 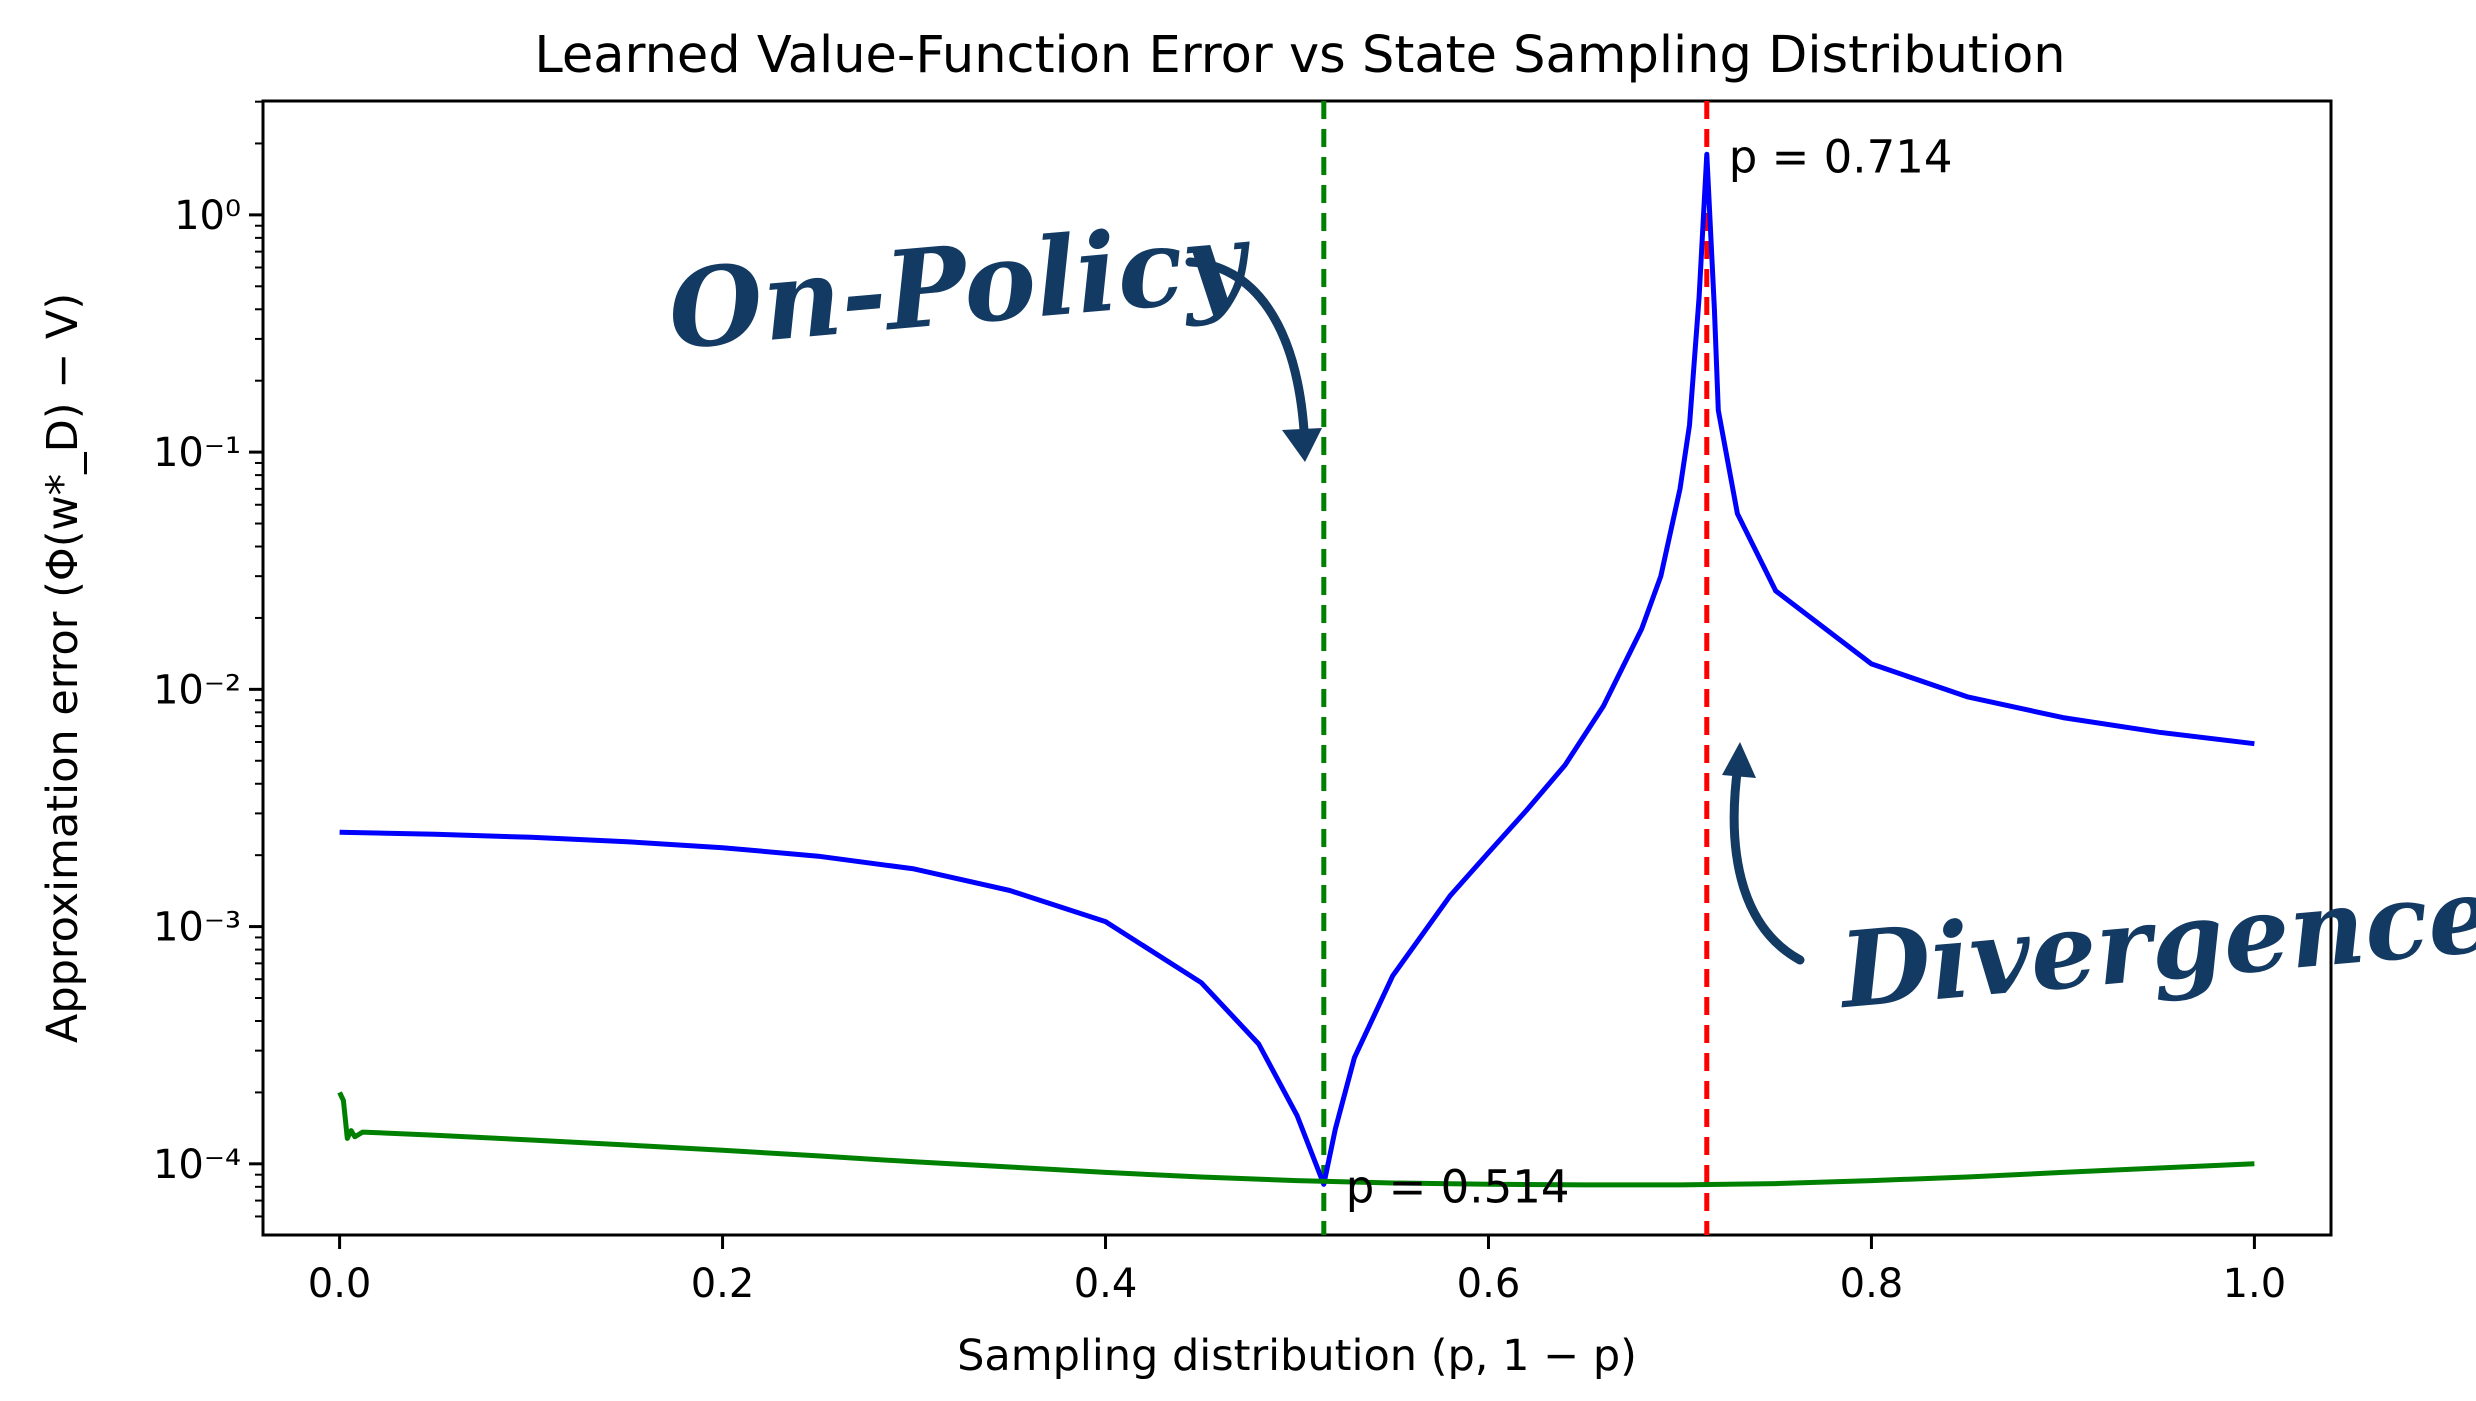 I want to click on annotation-on-policy-arrowhead, so click(x=1302, y=445).